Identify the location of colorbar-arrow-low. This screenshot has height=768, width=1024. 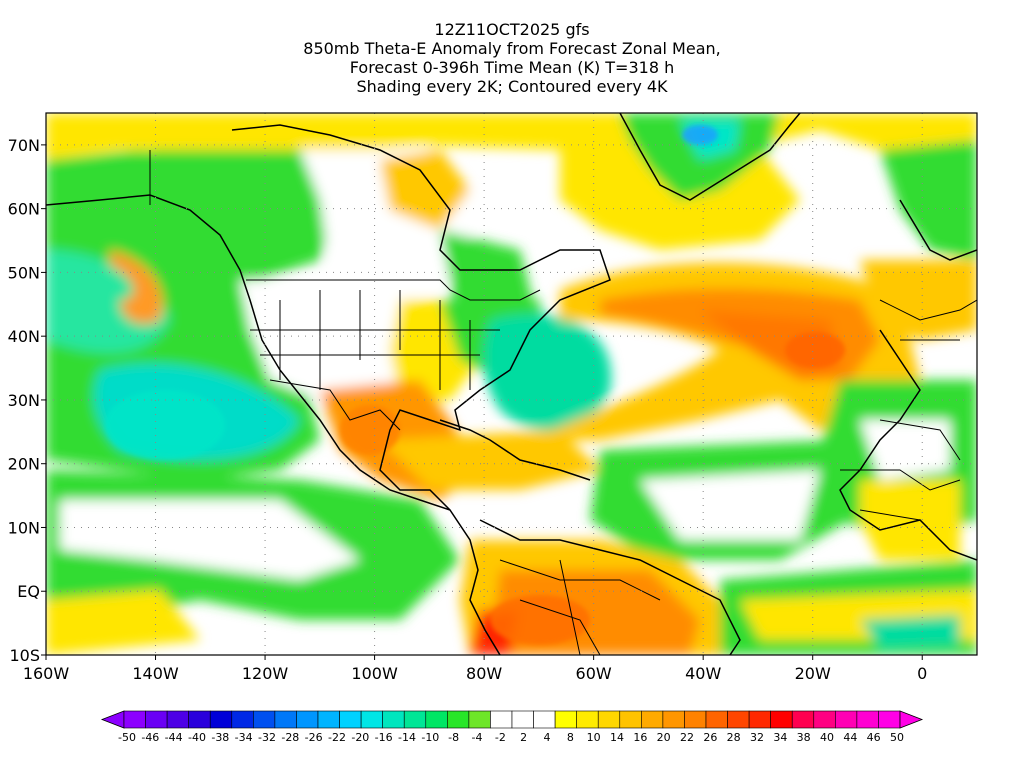
(112, 719).